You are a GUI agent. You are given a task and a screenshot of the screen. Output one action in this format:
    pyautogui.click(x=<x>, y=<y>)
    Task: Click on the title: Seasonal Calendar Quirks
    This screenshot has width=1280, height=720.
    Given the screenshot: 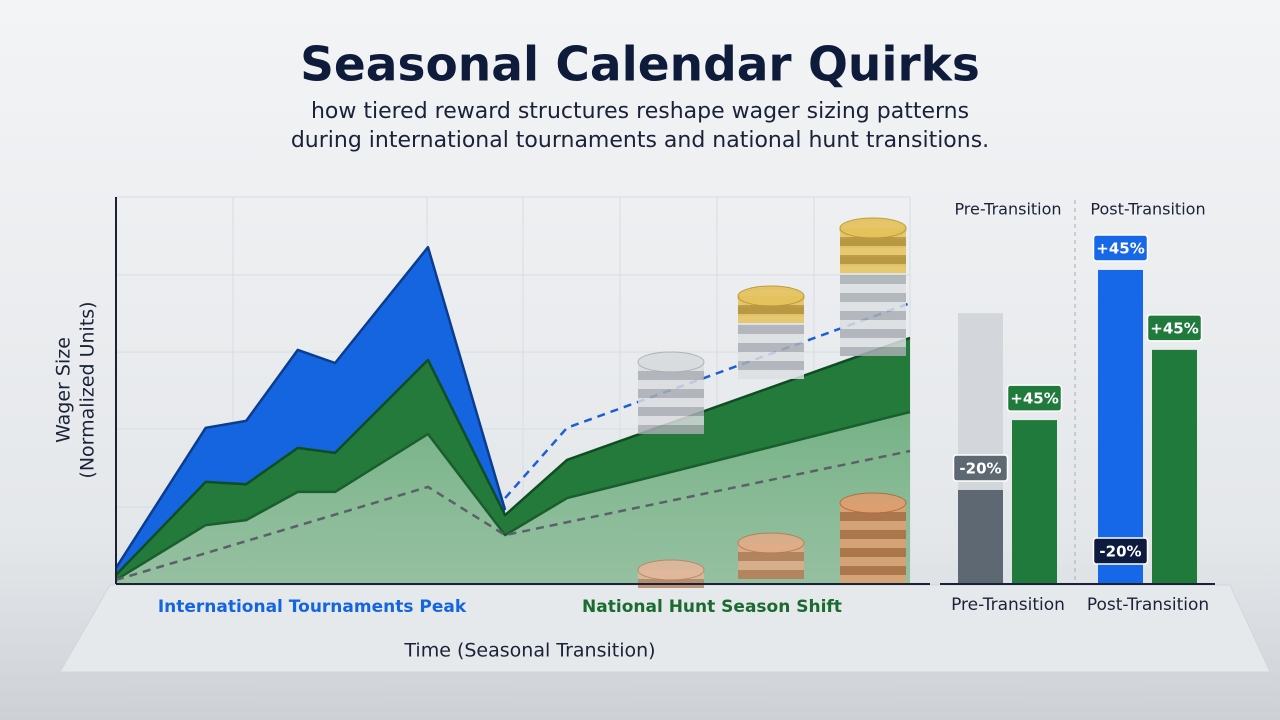 What is the action you would take?
    pyautogui.click(x=640, y=65)
    